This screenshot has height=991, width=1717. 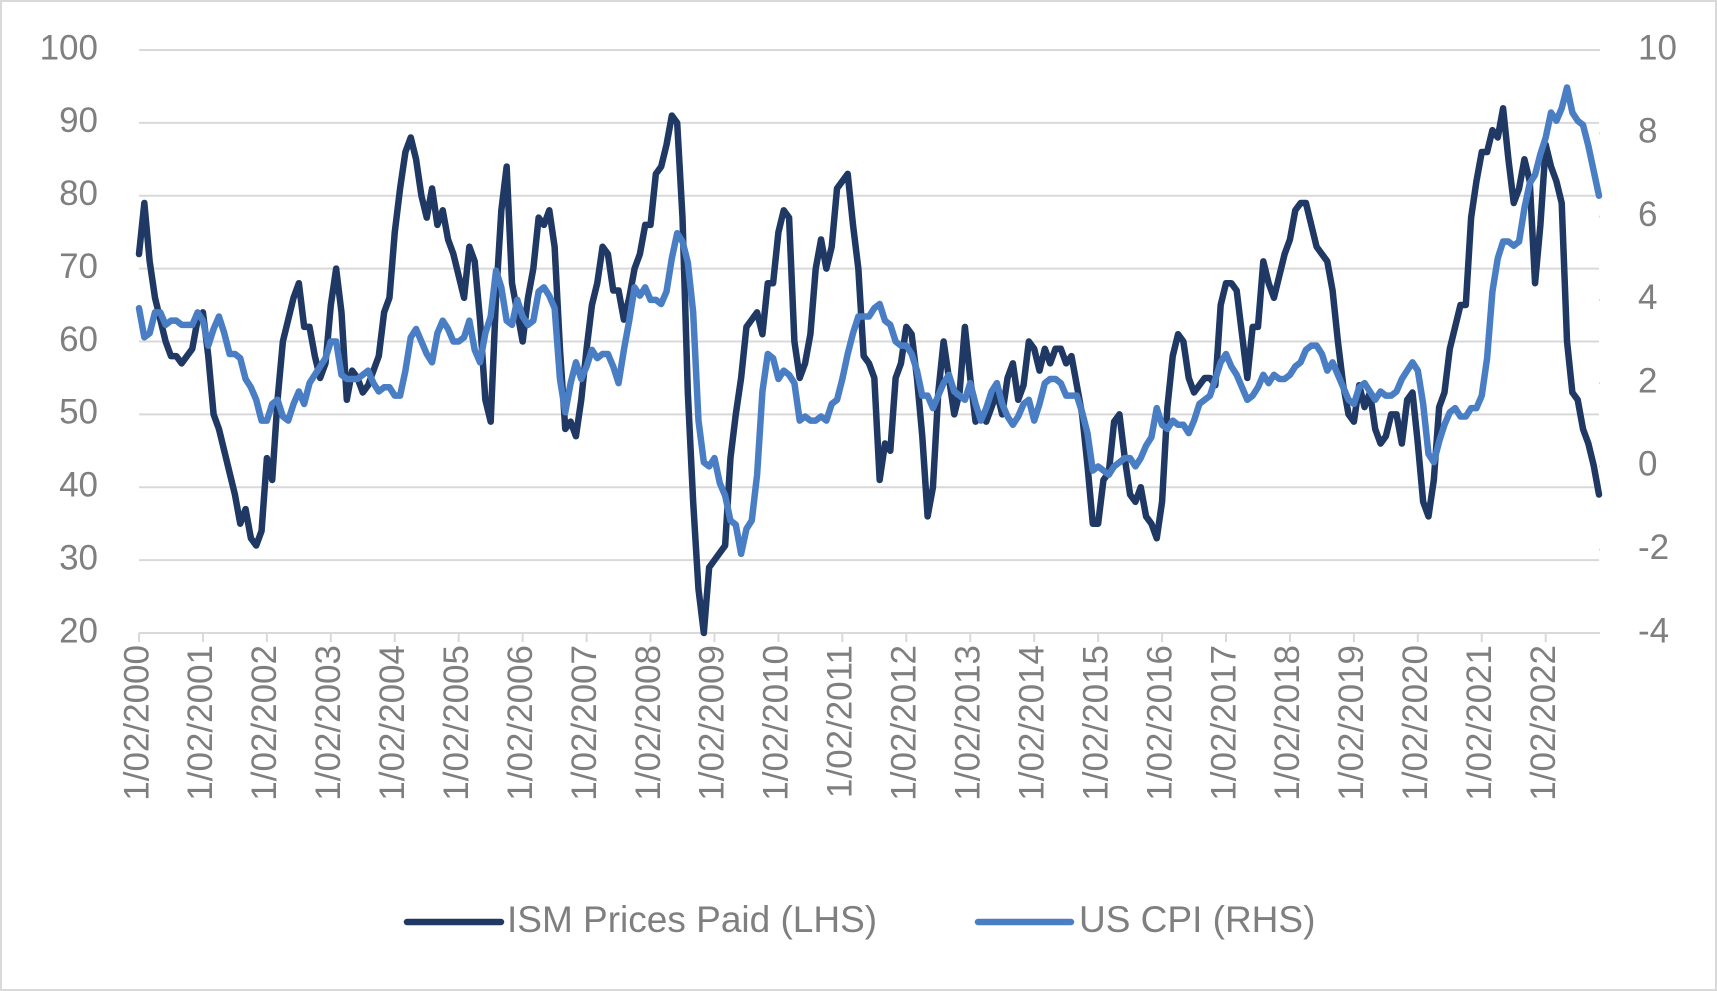 I want to click on x-tick-label: 1/02/2003, so click(x=328, y=723).